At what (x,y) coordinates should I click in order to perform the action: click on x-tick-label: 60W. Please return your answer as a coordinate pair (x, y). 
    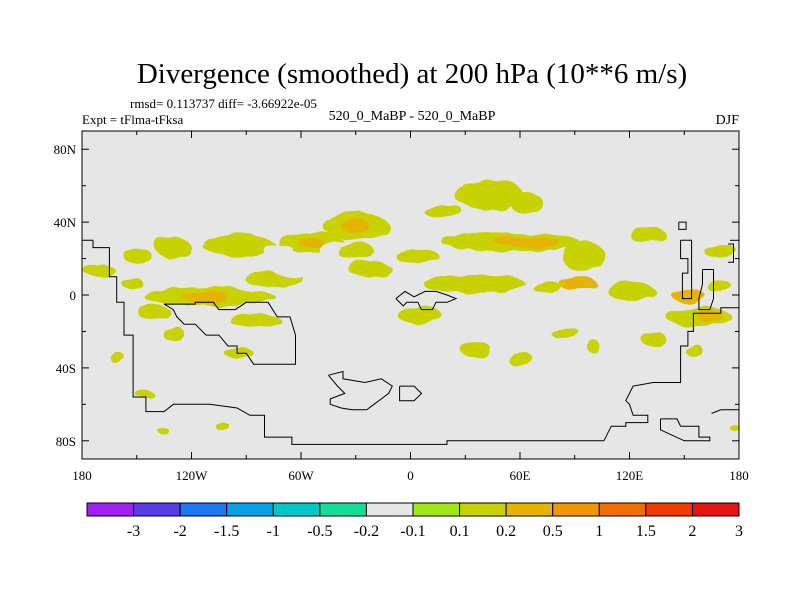
    Looking at the image, I should click on (301, 475).